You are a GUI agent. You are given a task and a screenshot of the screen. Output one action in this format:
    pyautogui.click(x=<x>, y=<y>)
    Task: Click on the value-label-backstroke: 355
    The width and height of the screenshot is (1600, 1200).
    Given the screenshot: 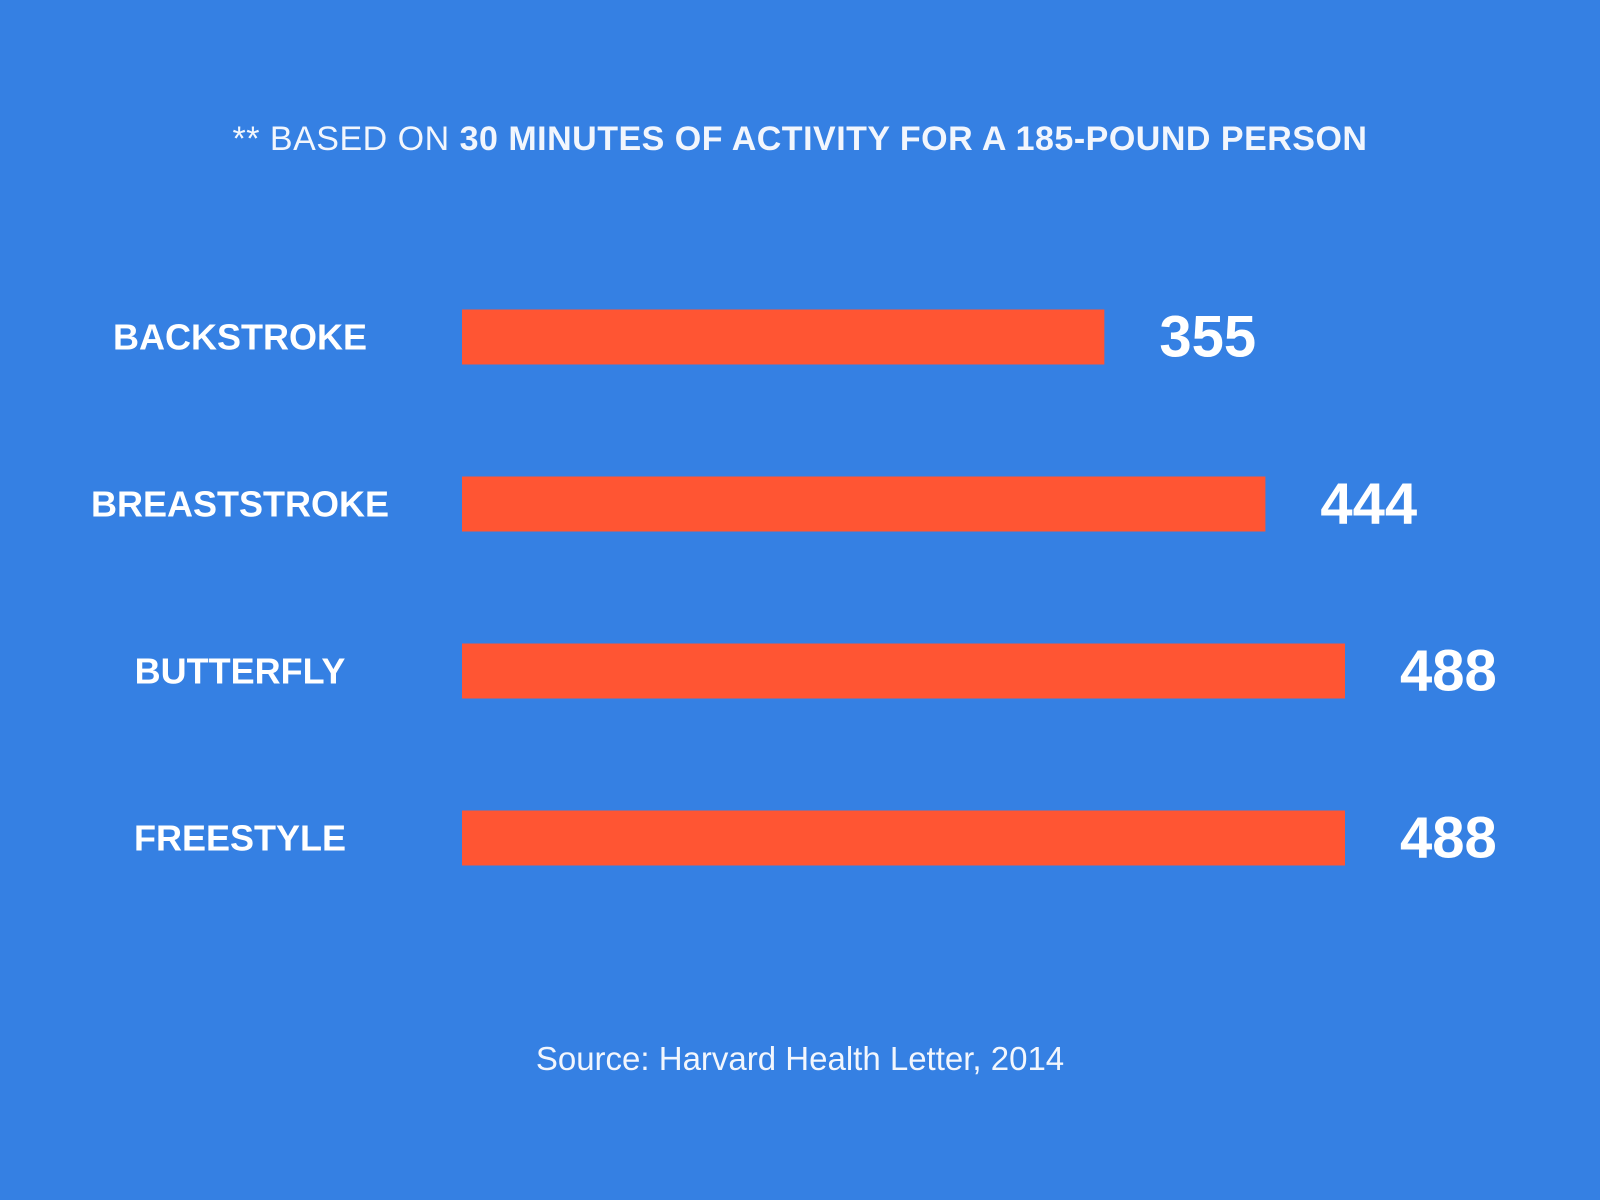 What is the action you would take?
    pyautogui.click(x=1207, y=337)
    